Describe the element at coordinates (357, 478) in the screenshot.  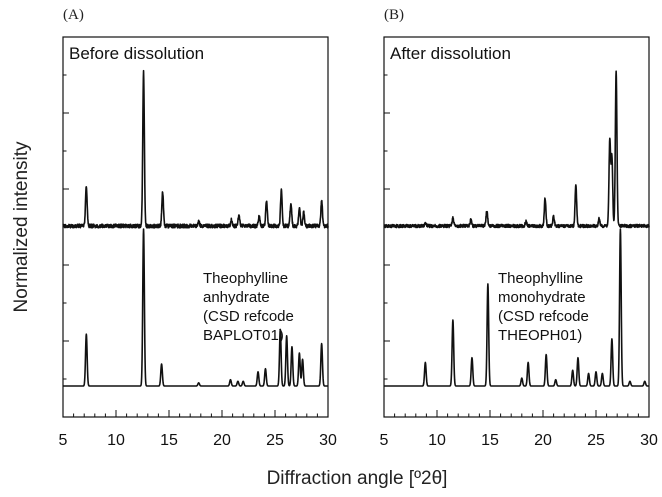
I see `x-axis-label: Diffraction angle [º2θ]` at that location.